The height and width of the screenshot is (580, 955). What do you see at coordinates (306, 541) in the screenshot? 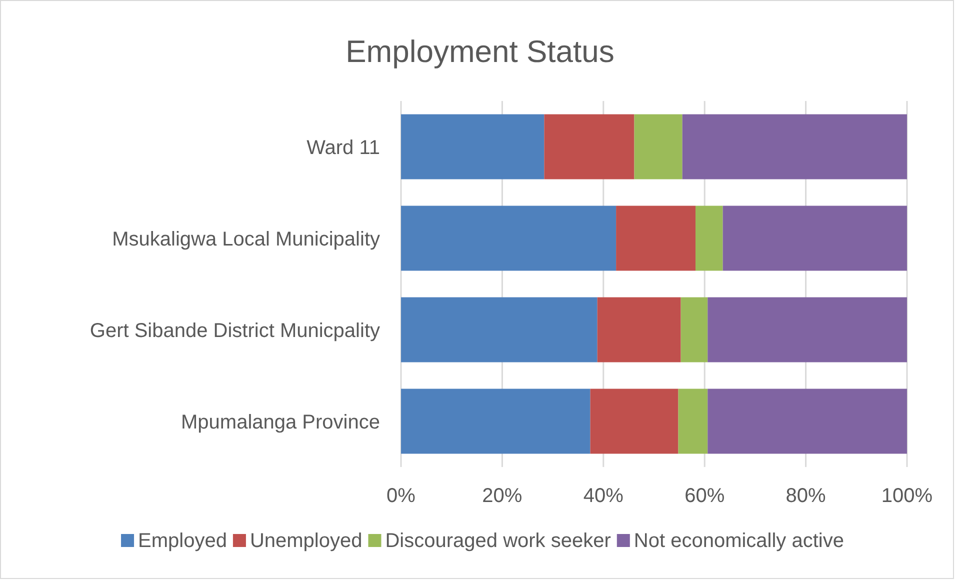
I see `legend-label: Unemployed` at bounding box center [306, 541].